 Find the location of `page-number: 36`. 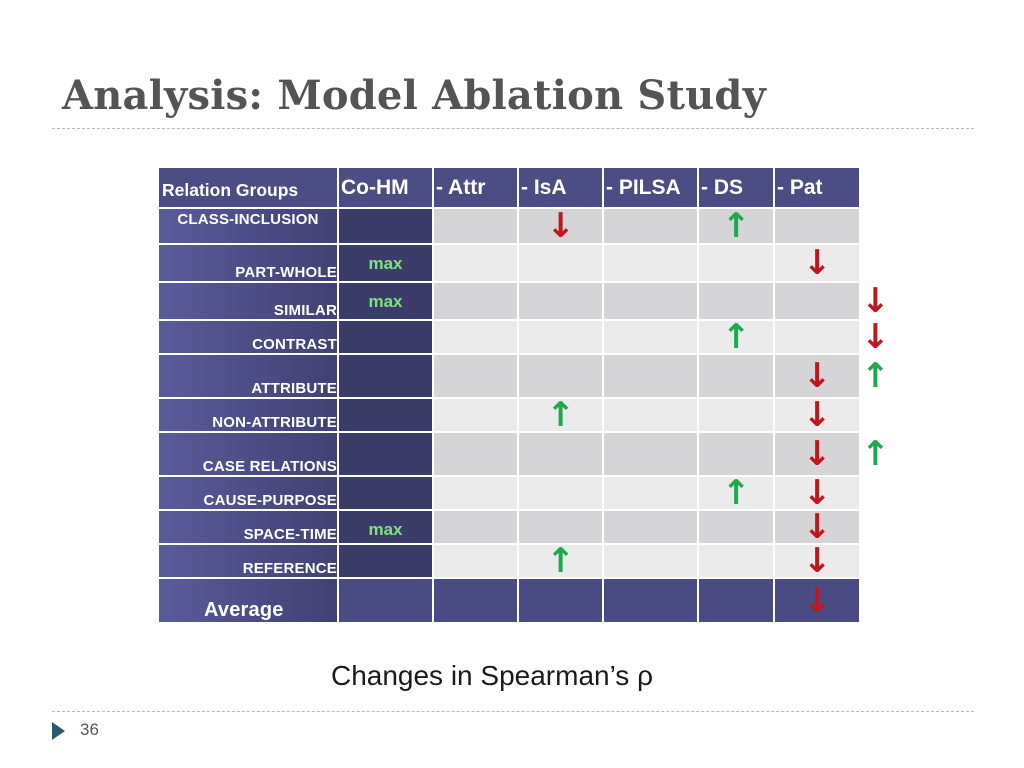

page-number: 36 is located at coordinates (89, 729).